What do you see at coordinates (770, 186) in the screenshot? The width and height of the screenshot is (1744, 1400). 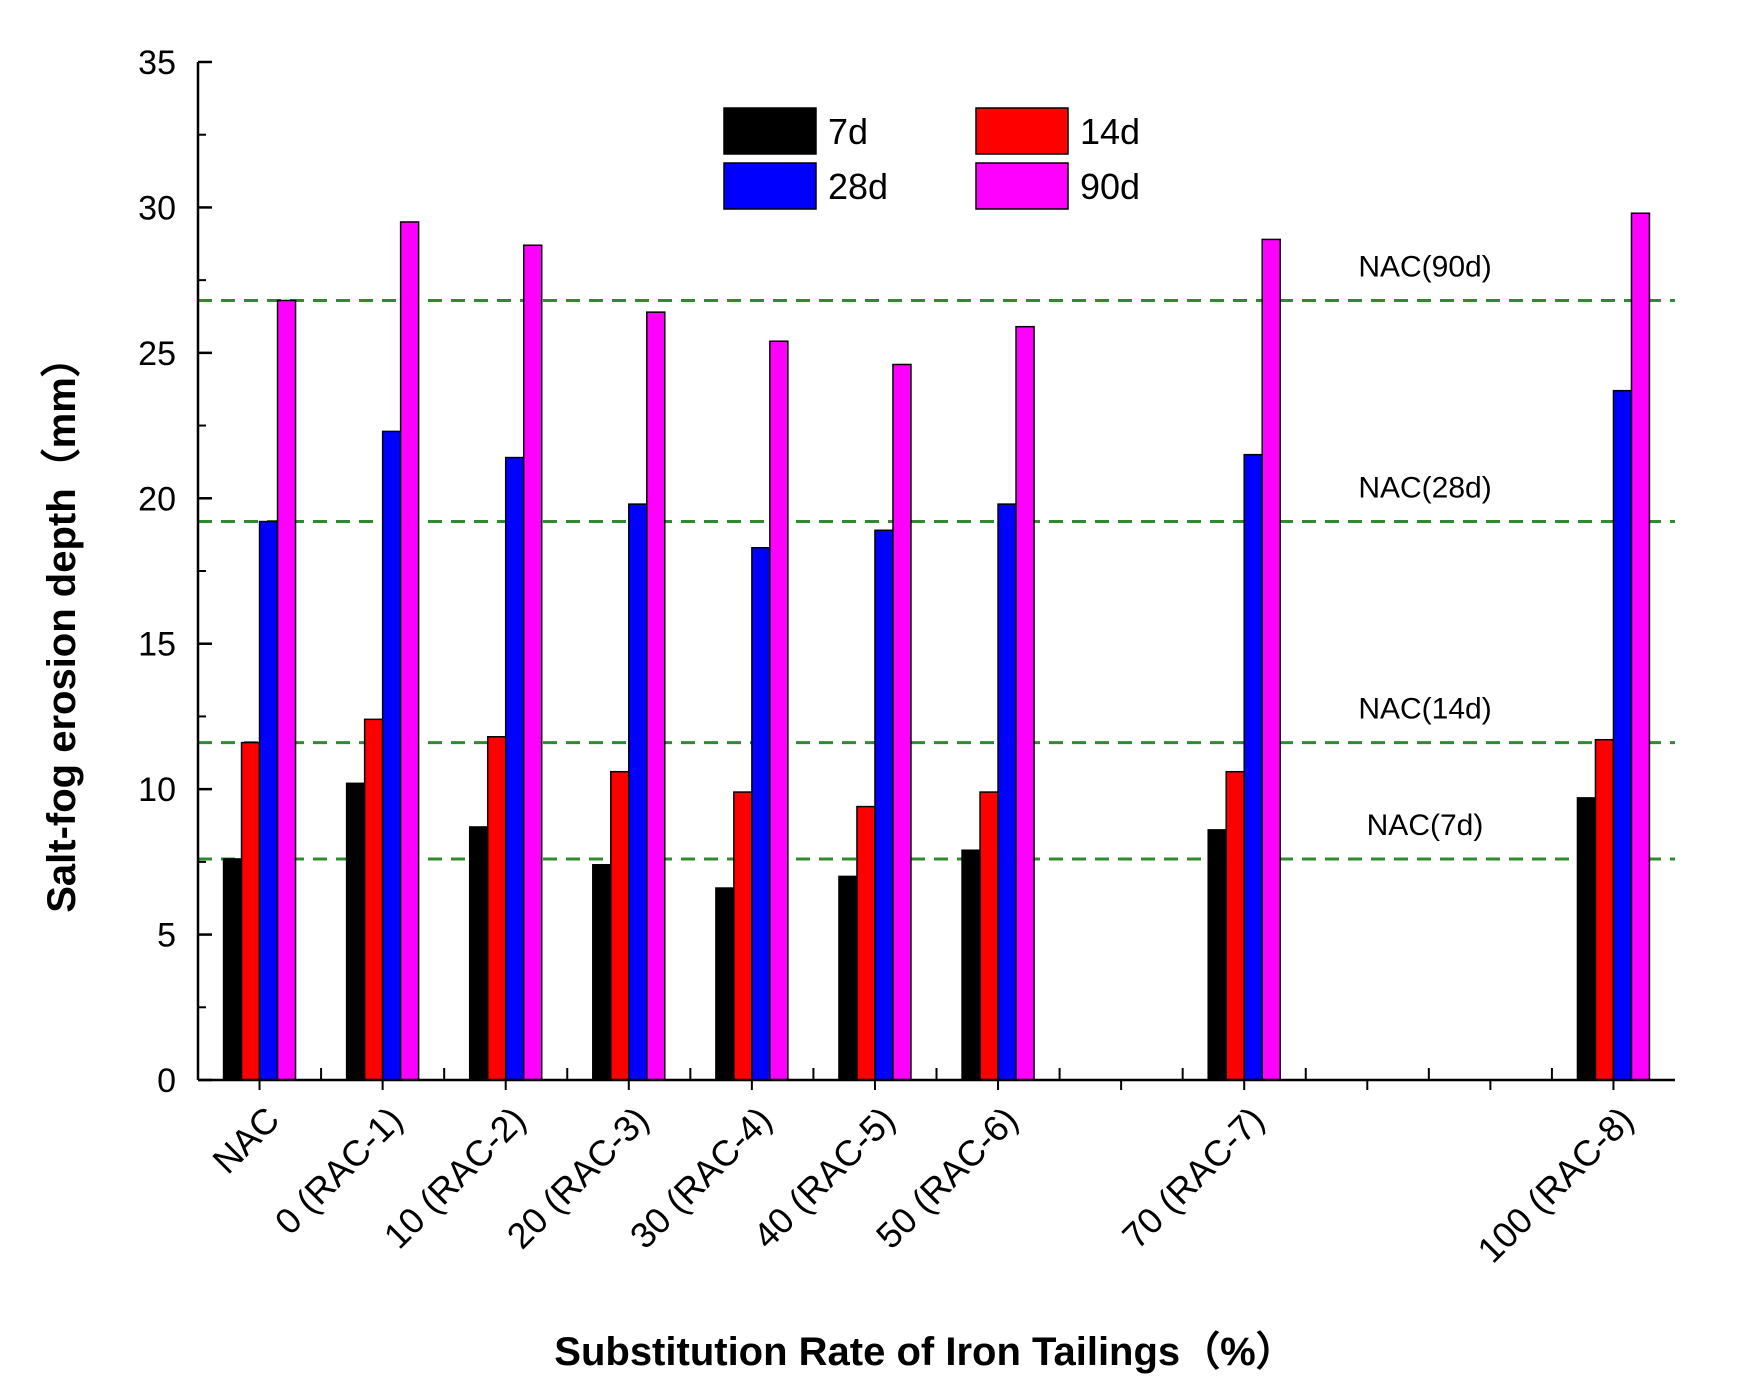 I see `legend-swatch-28d` at bounding box center [770, 186].